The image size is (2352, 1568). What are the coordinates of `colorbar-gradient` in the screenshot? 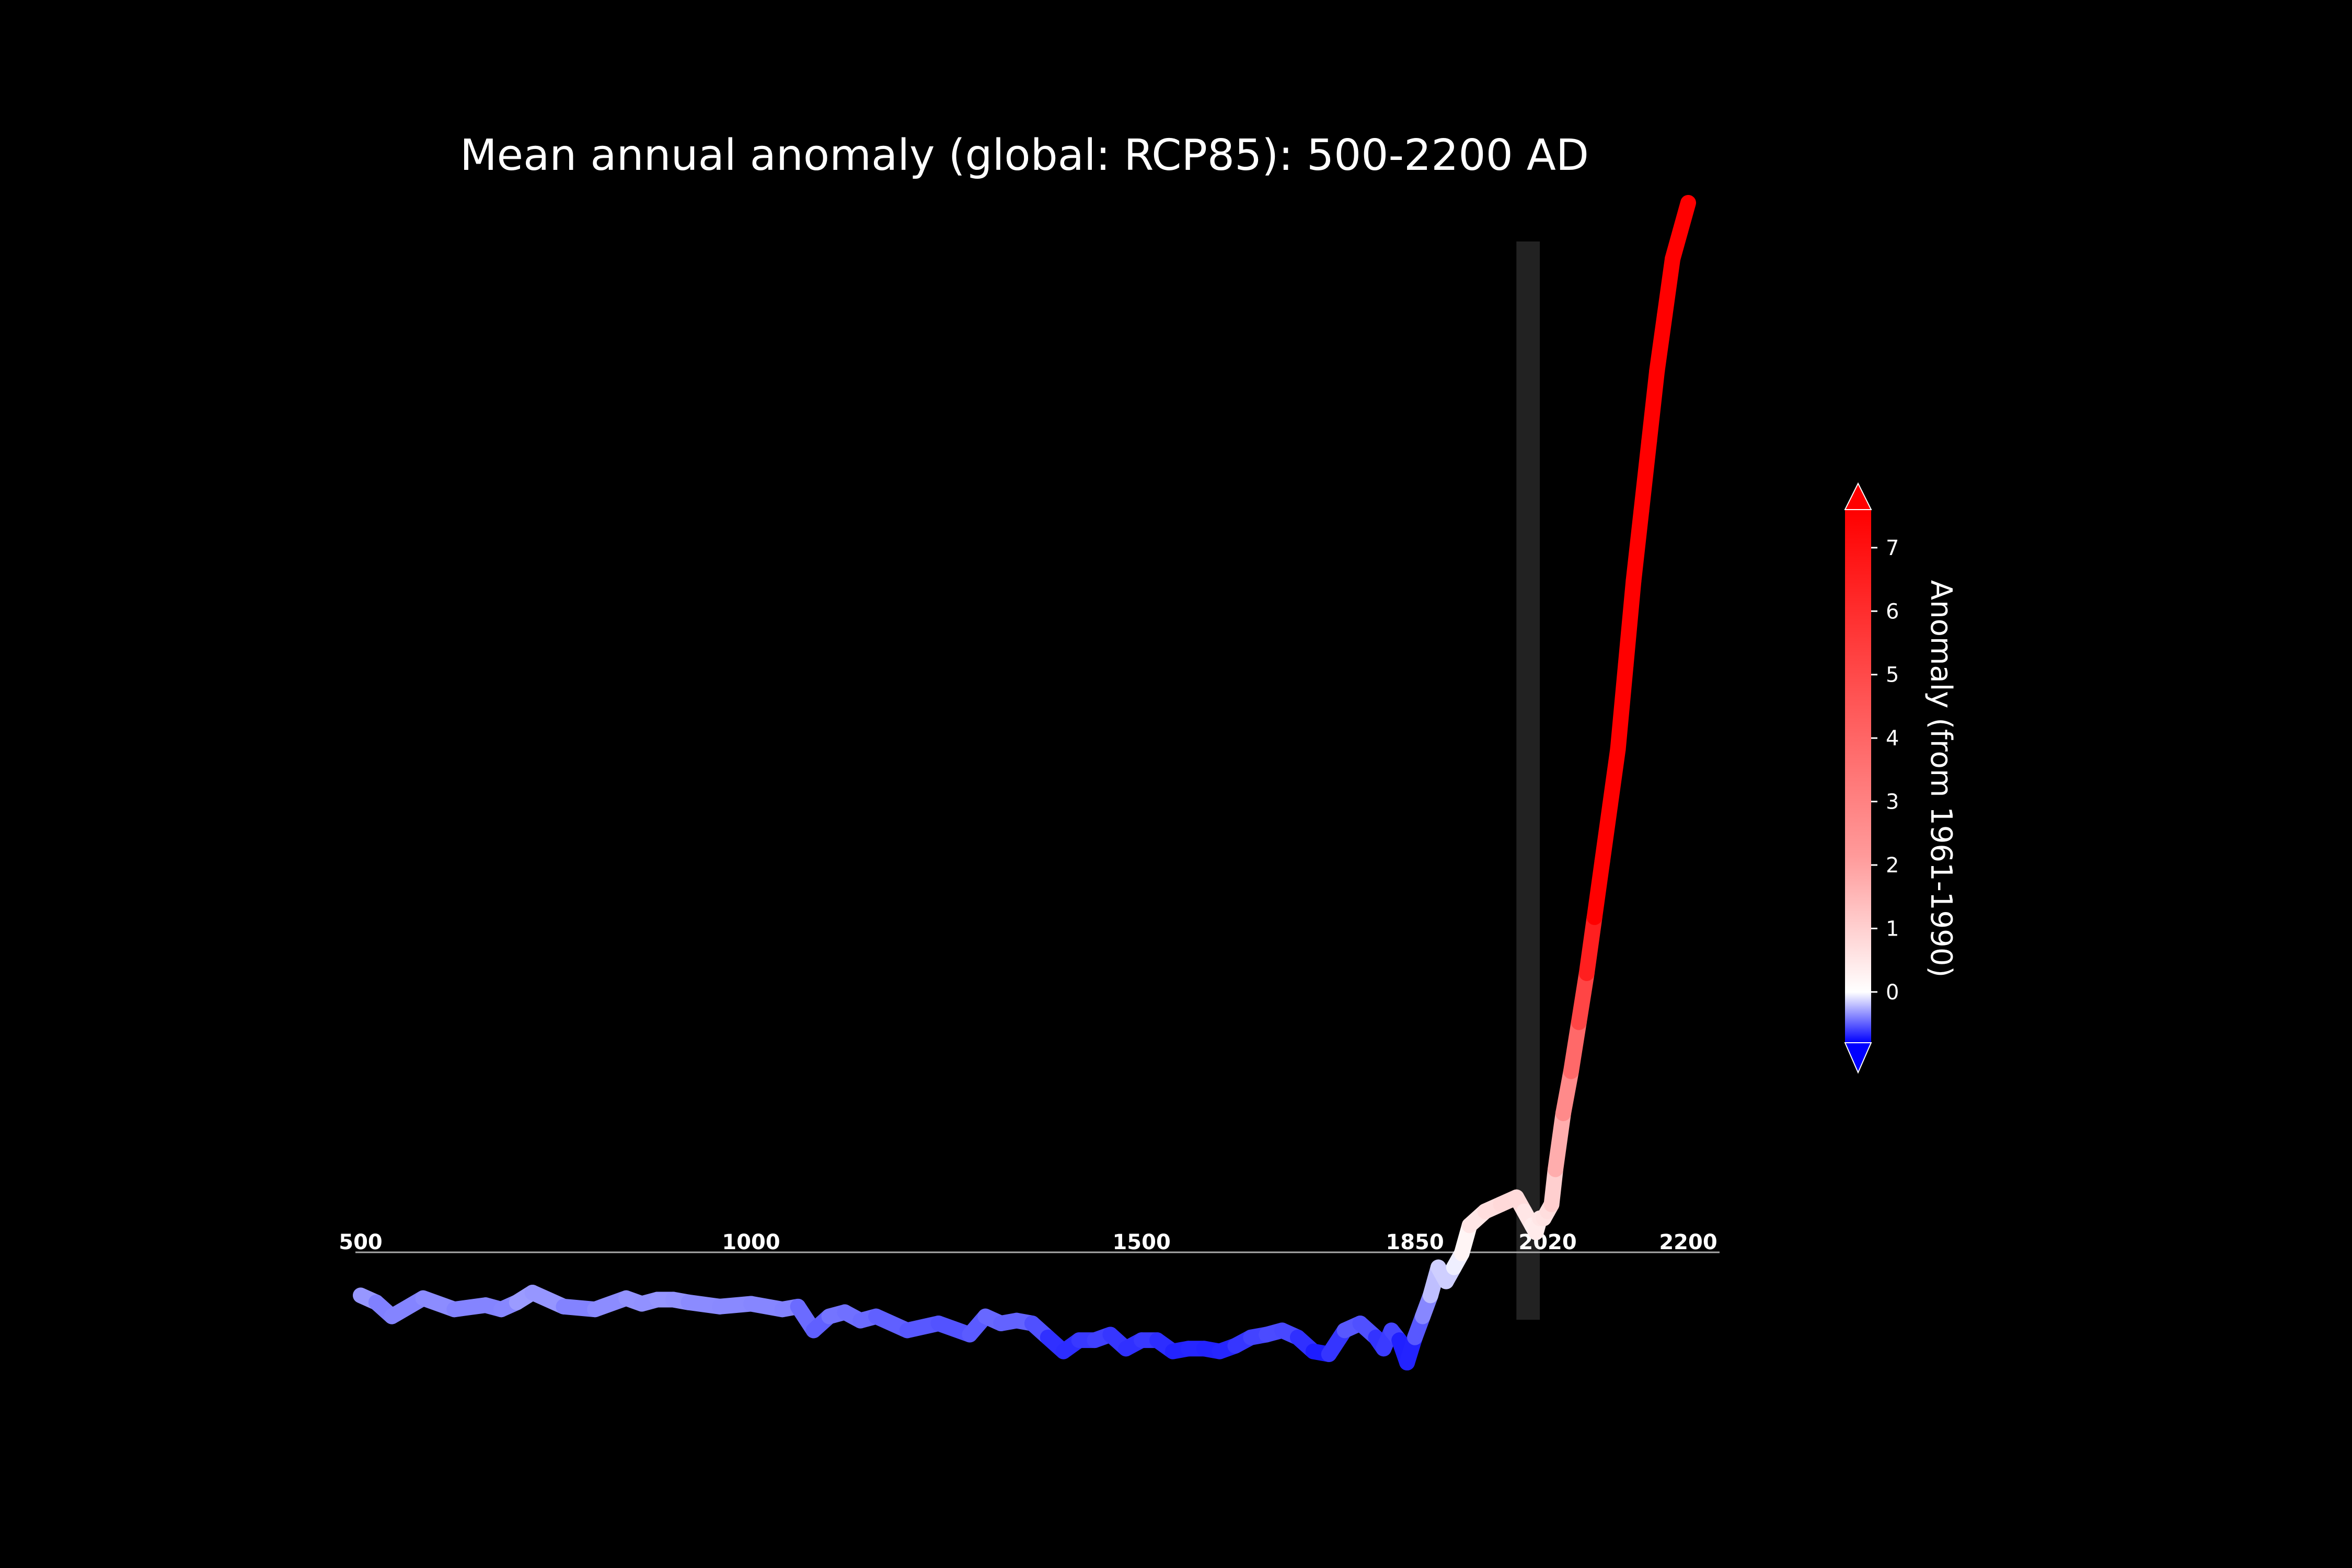 It's located at (1858, 776).